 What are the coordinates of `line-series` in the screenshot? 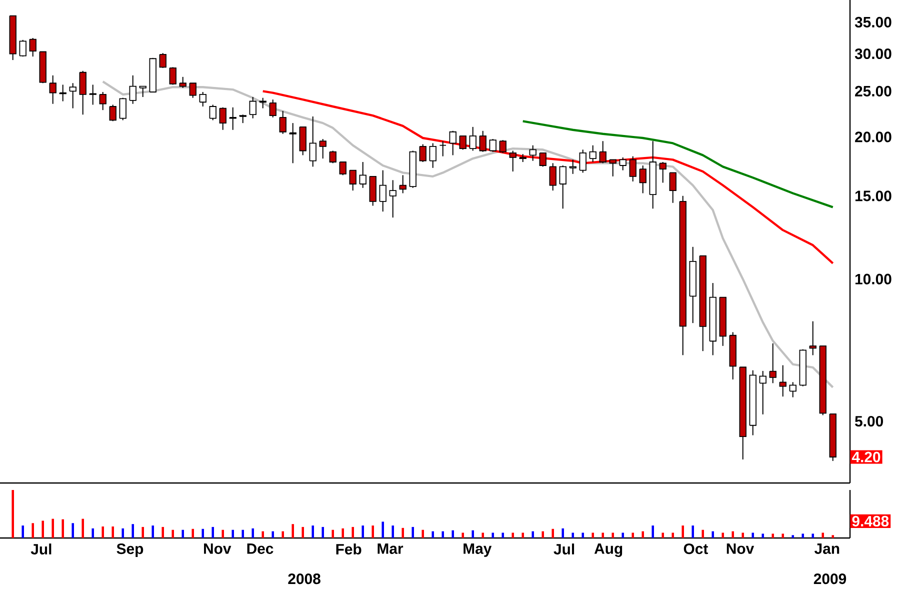 It's located at (678, 164).